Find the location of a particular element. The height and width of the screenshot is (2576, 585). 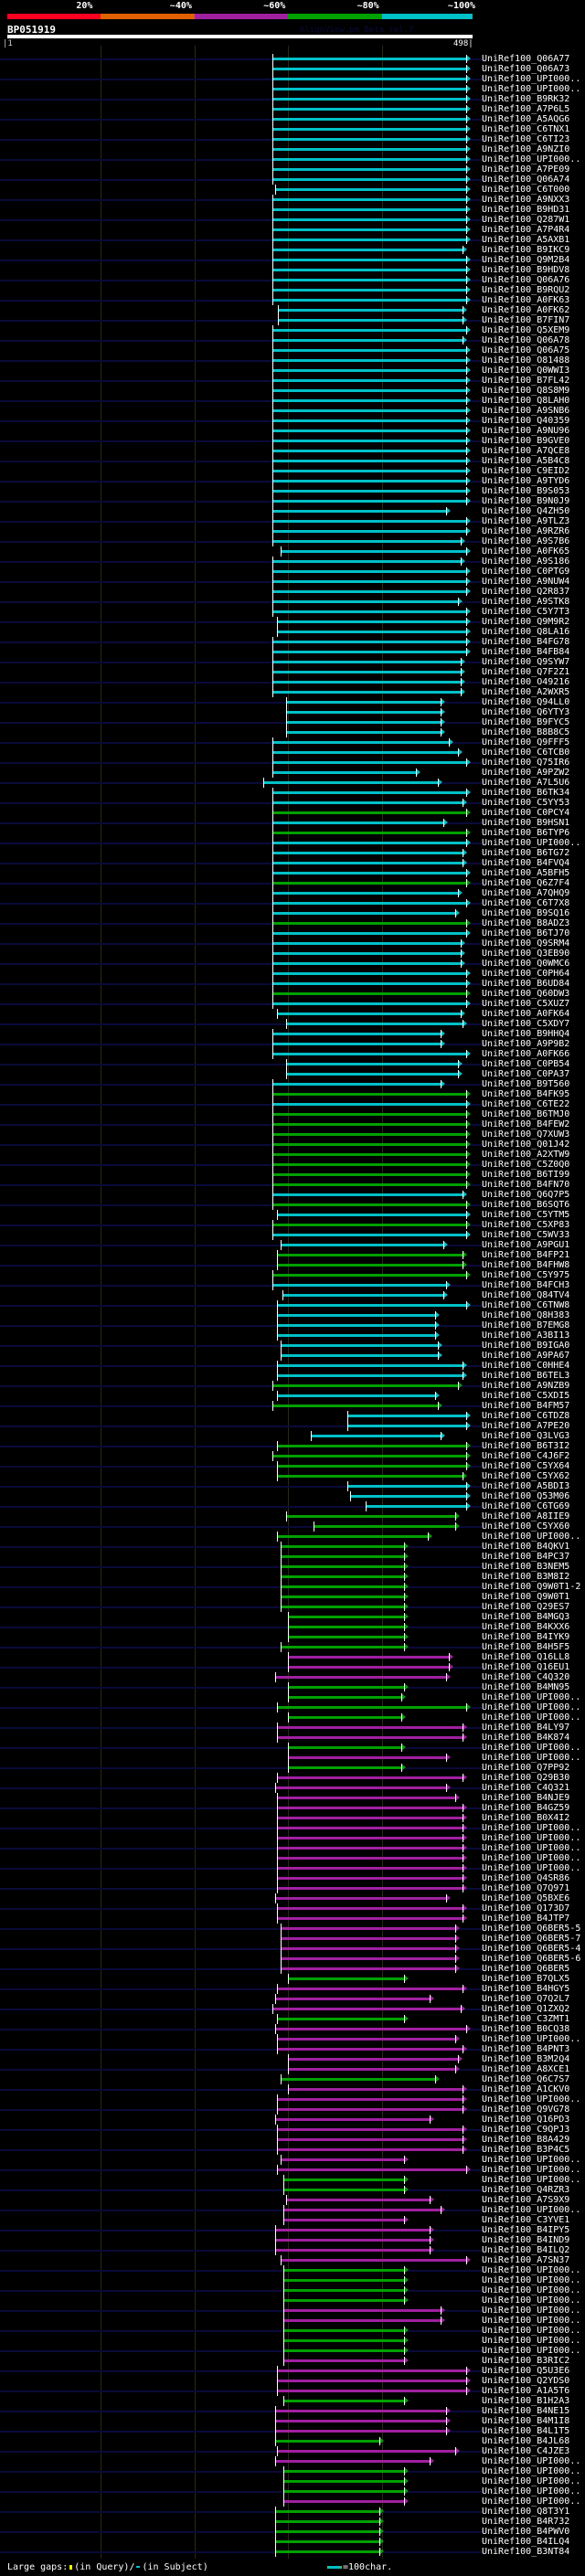

alignment-row: UniRef100_A9TLZ3 is located at coordinates (293, 521).